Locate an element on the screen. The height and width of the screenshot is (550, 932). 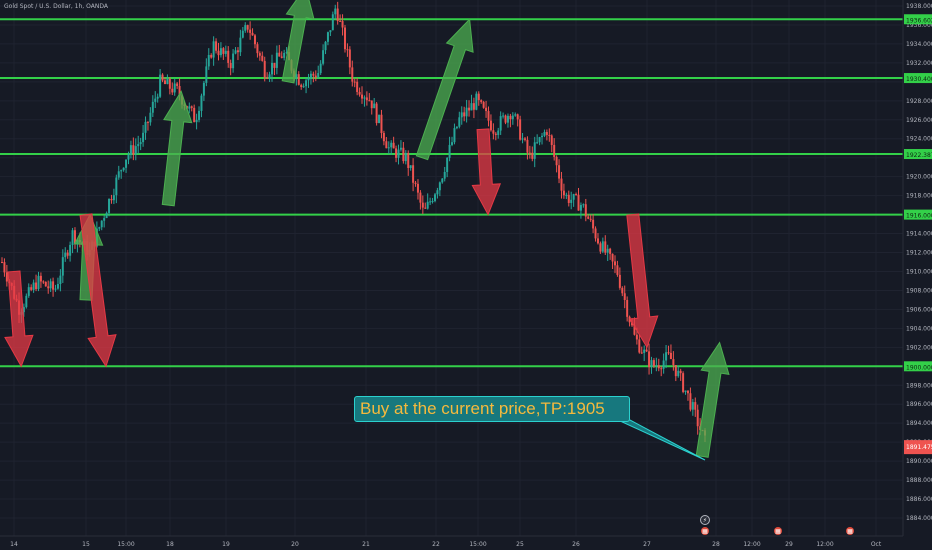
time-tick: Oct is located at coordinates (876, 544).